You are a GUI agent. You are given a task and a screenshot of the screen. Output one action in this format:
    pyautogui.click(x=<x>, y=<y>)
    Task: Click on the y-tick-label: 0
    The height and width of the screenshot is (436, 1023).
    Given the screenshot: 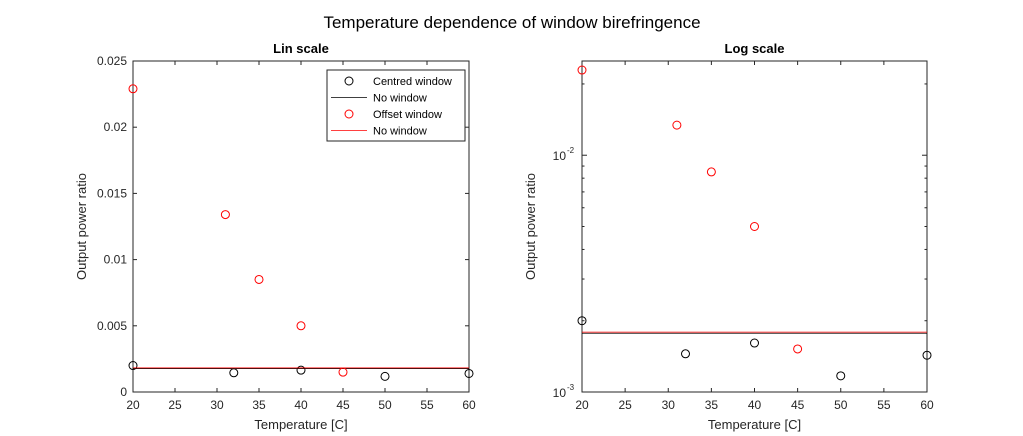 What is the action you would take?
    pyautogui.click(x=123, y=392)
    